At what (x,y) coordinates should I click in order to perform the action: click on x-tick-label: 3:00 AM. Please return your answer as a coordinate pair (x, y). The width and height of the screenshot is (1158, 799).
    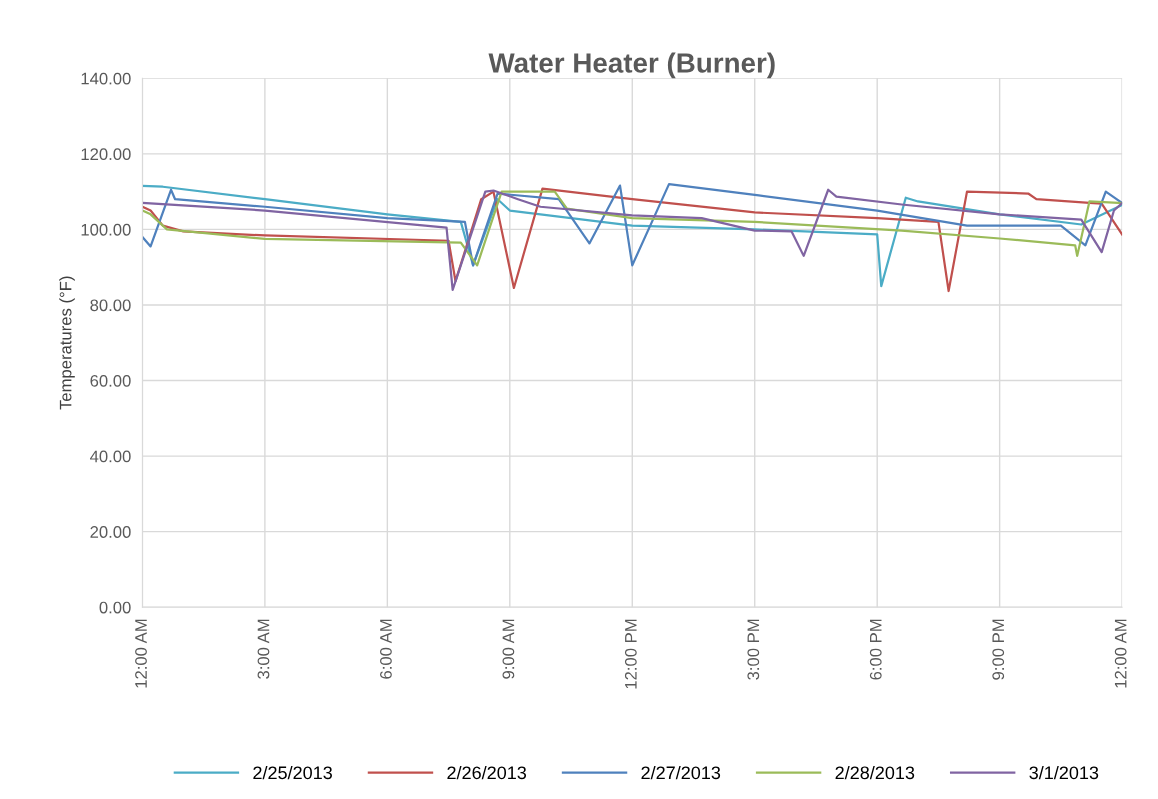
    Looking at the image, I should click on (263, 649).